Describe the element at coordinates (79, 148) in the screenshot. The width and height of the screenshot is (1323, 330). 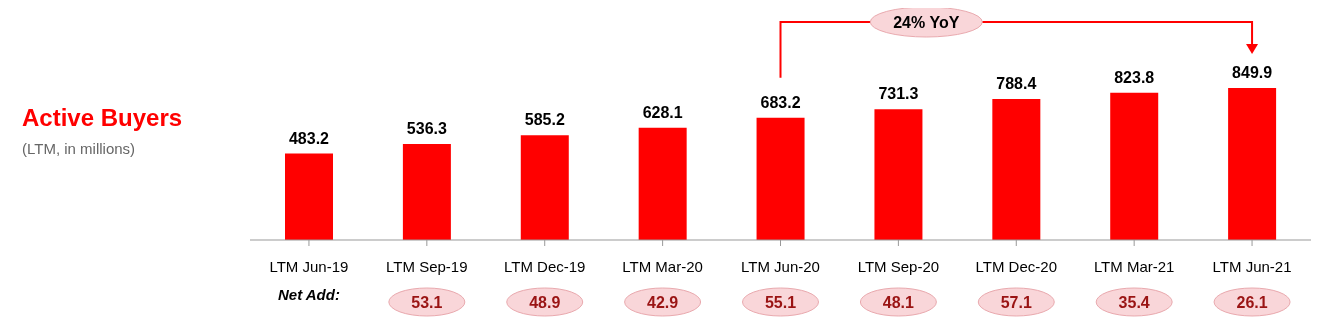
I see `text: (LTM, in millions)` at that location.